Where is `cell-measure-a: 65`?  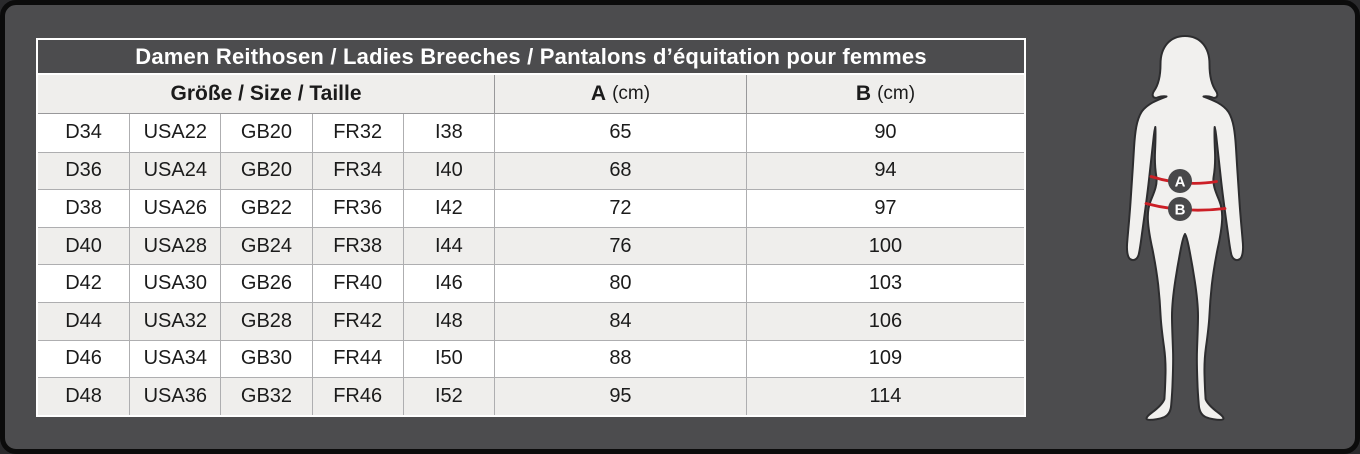
cell-measure-a: 65 is located at coordinates (619, 133).